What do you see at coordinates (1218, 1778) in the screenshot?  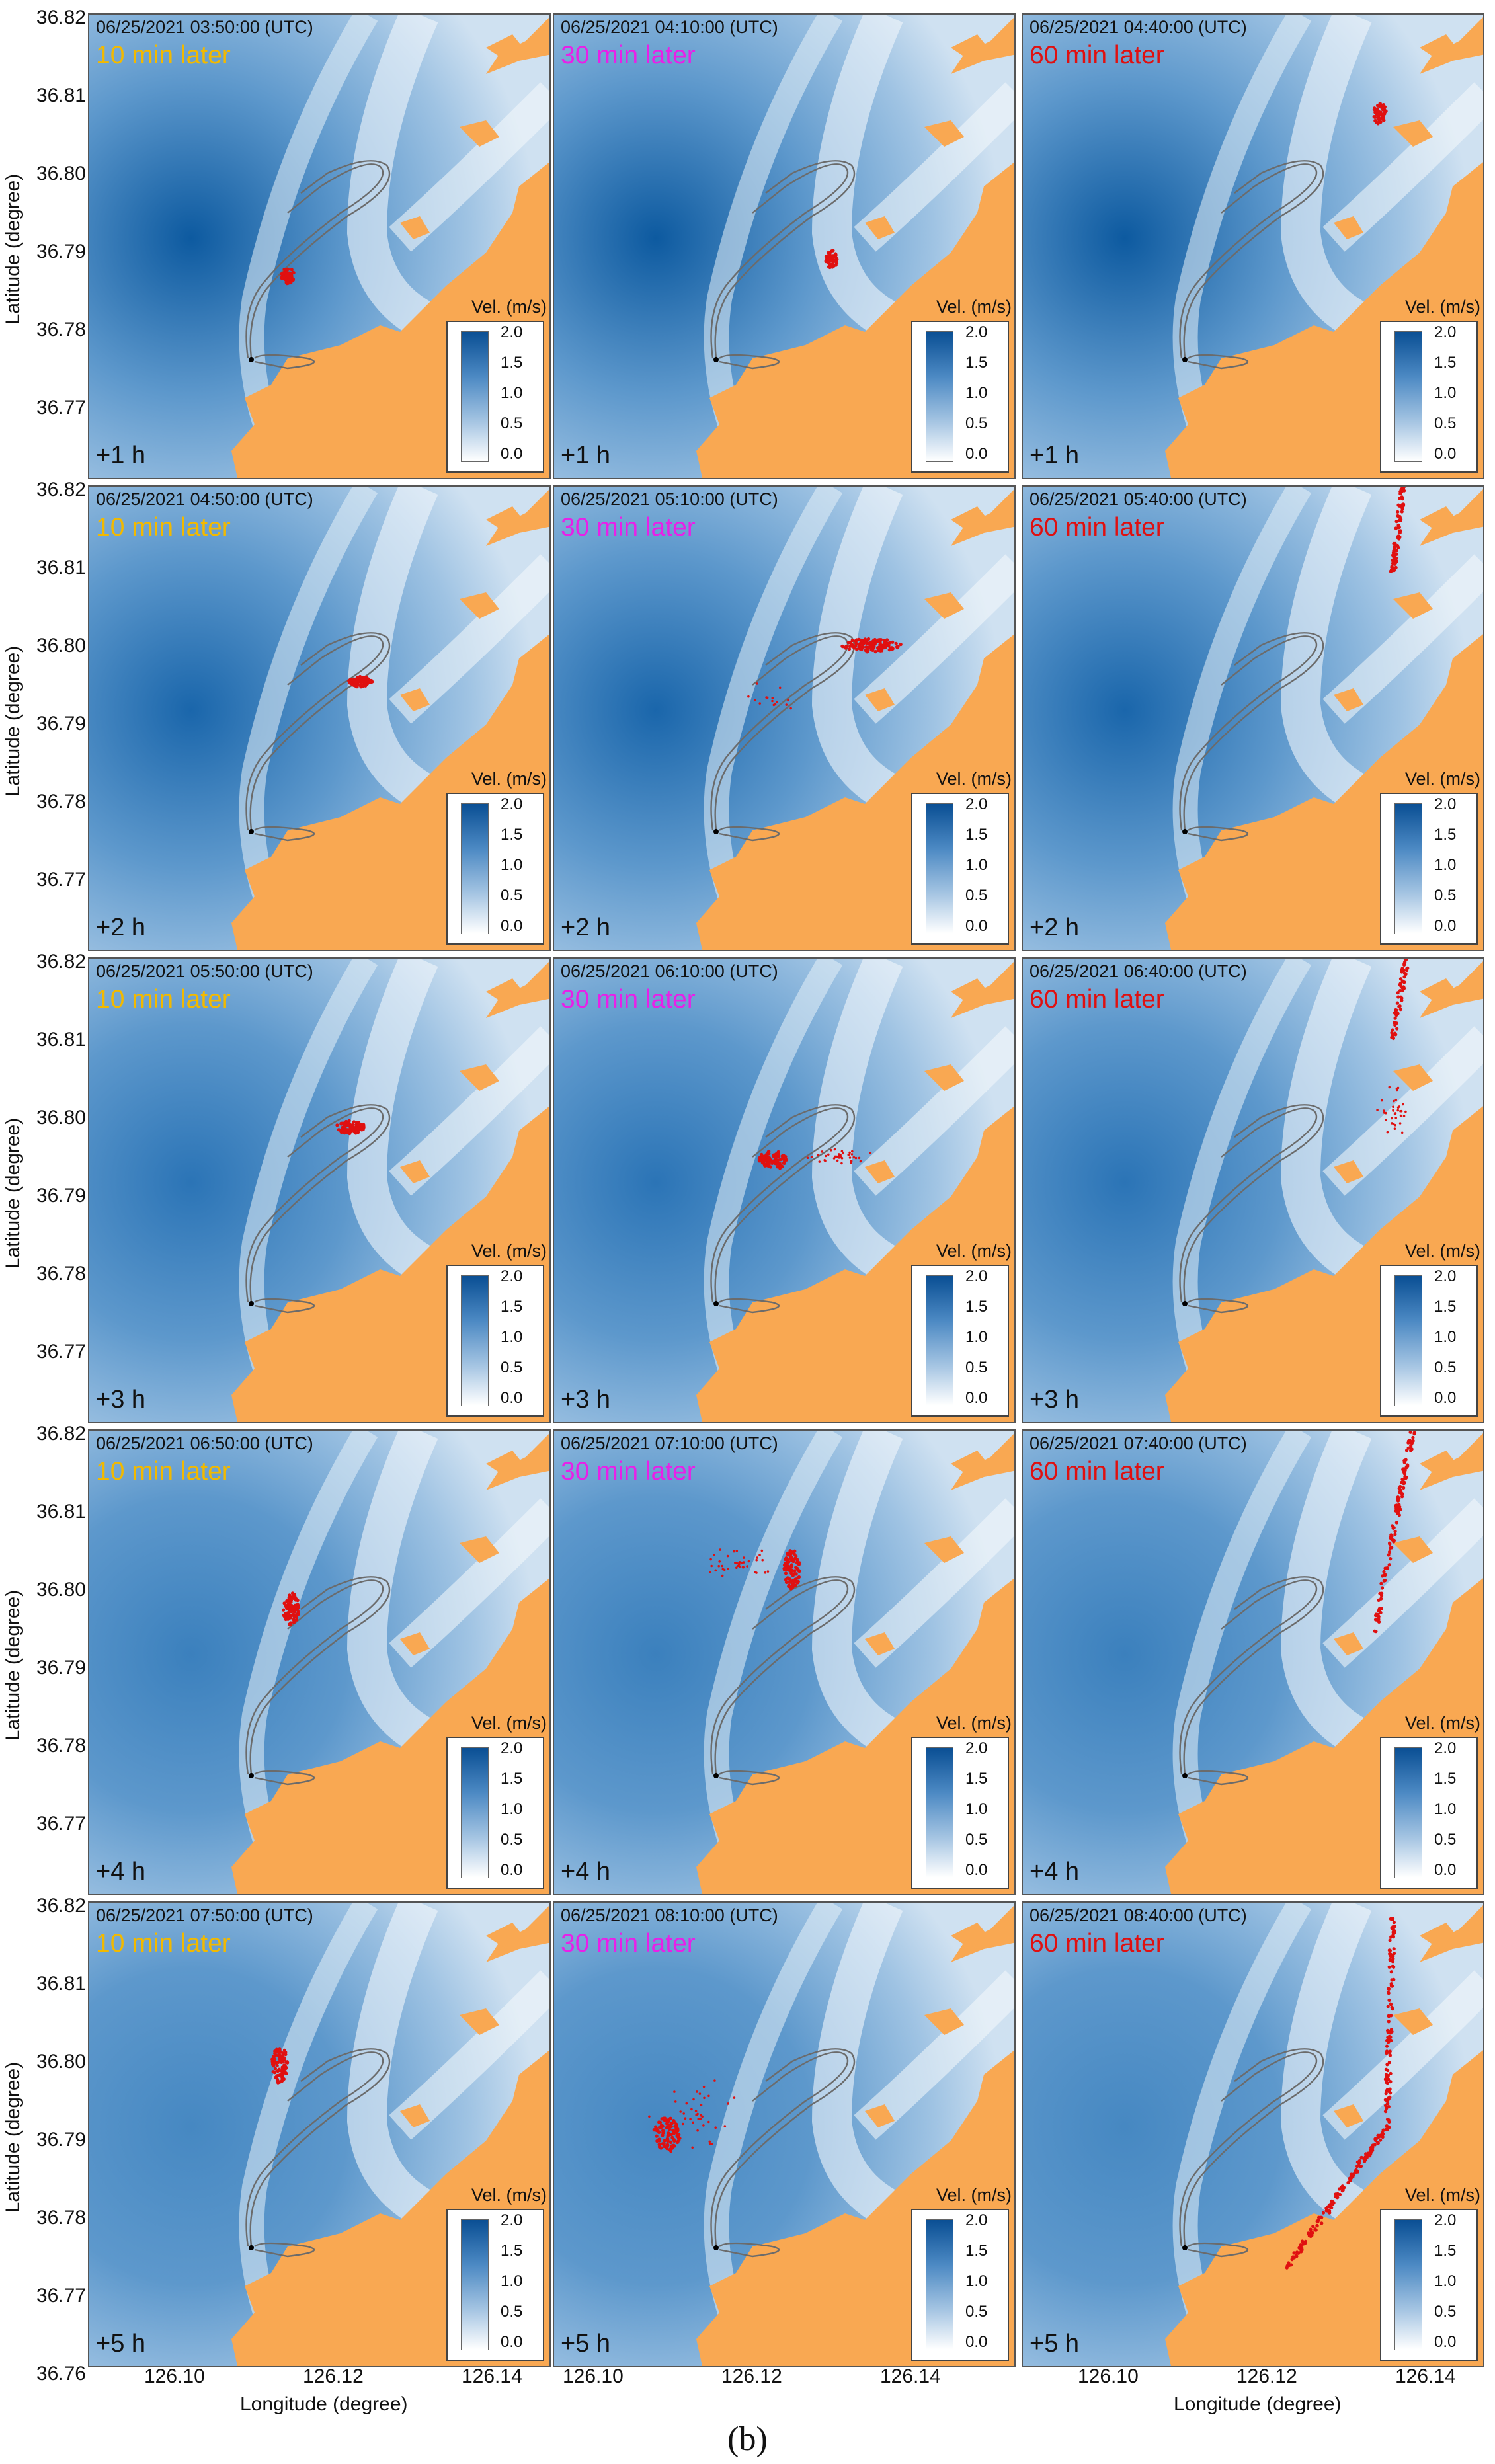 I see `track-line` at bounding box center [1218, 1778].